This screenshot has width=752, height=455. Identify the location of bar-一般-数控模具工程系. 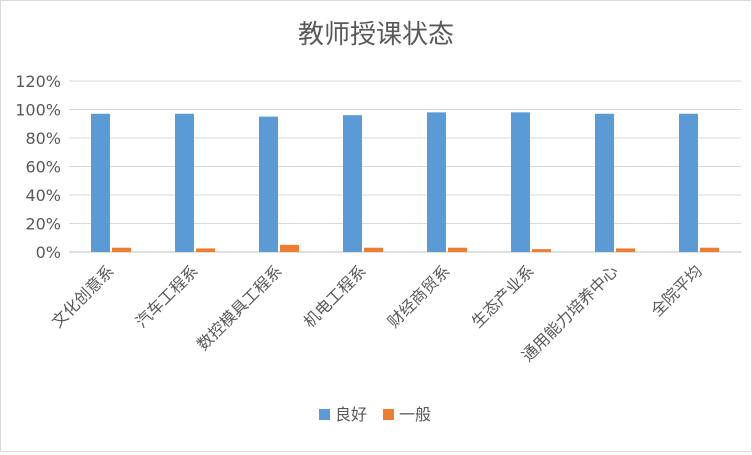
(289, 248).